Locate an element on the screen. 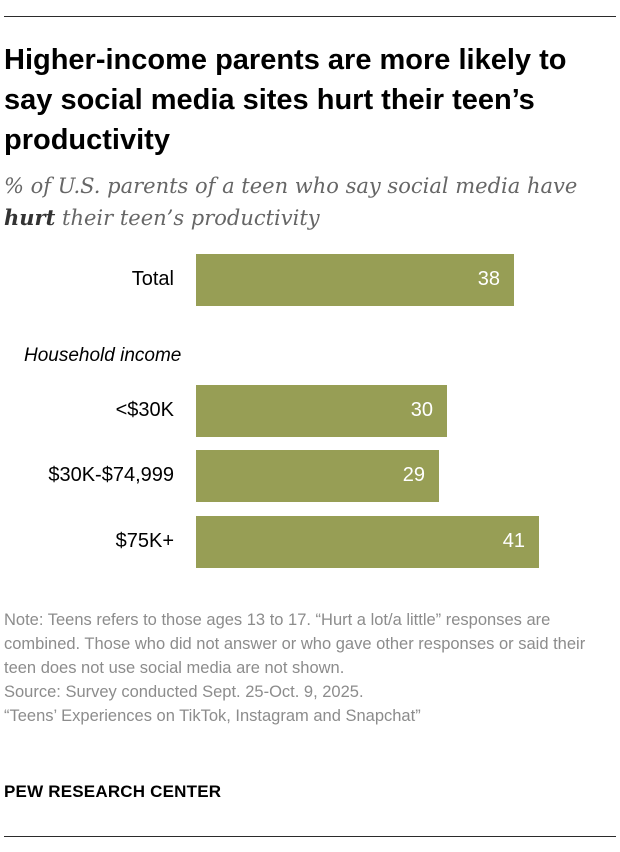  category-label: Total is located at coordinates (152, 279).